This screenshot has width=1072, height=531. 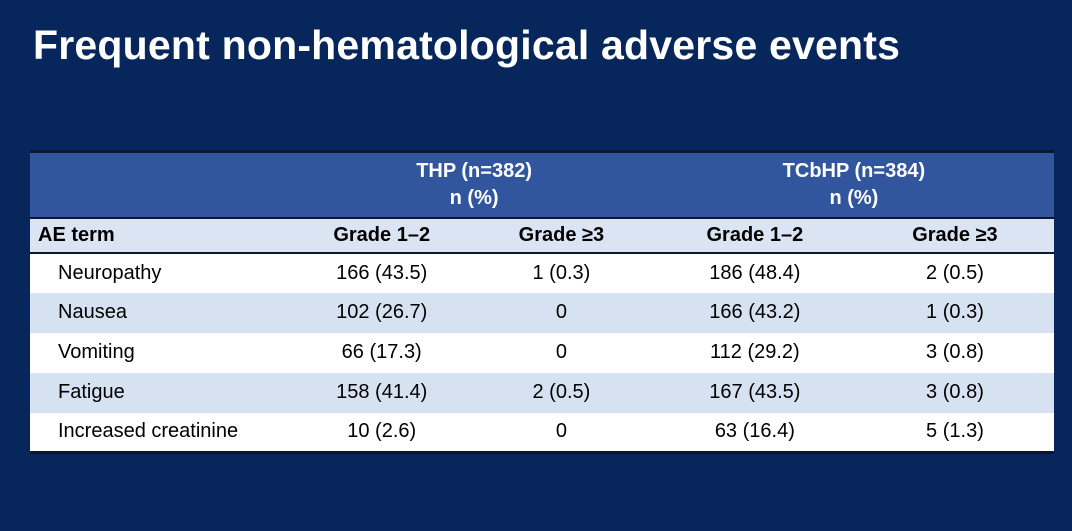 I want to click on column-header-thp-grade12: Grade 1–2, so click(x=381, y=235).